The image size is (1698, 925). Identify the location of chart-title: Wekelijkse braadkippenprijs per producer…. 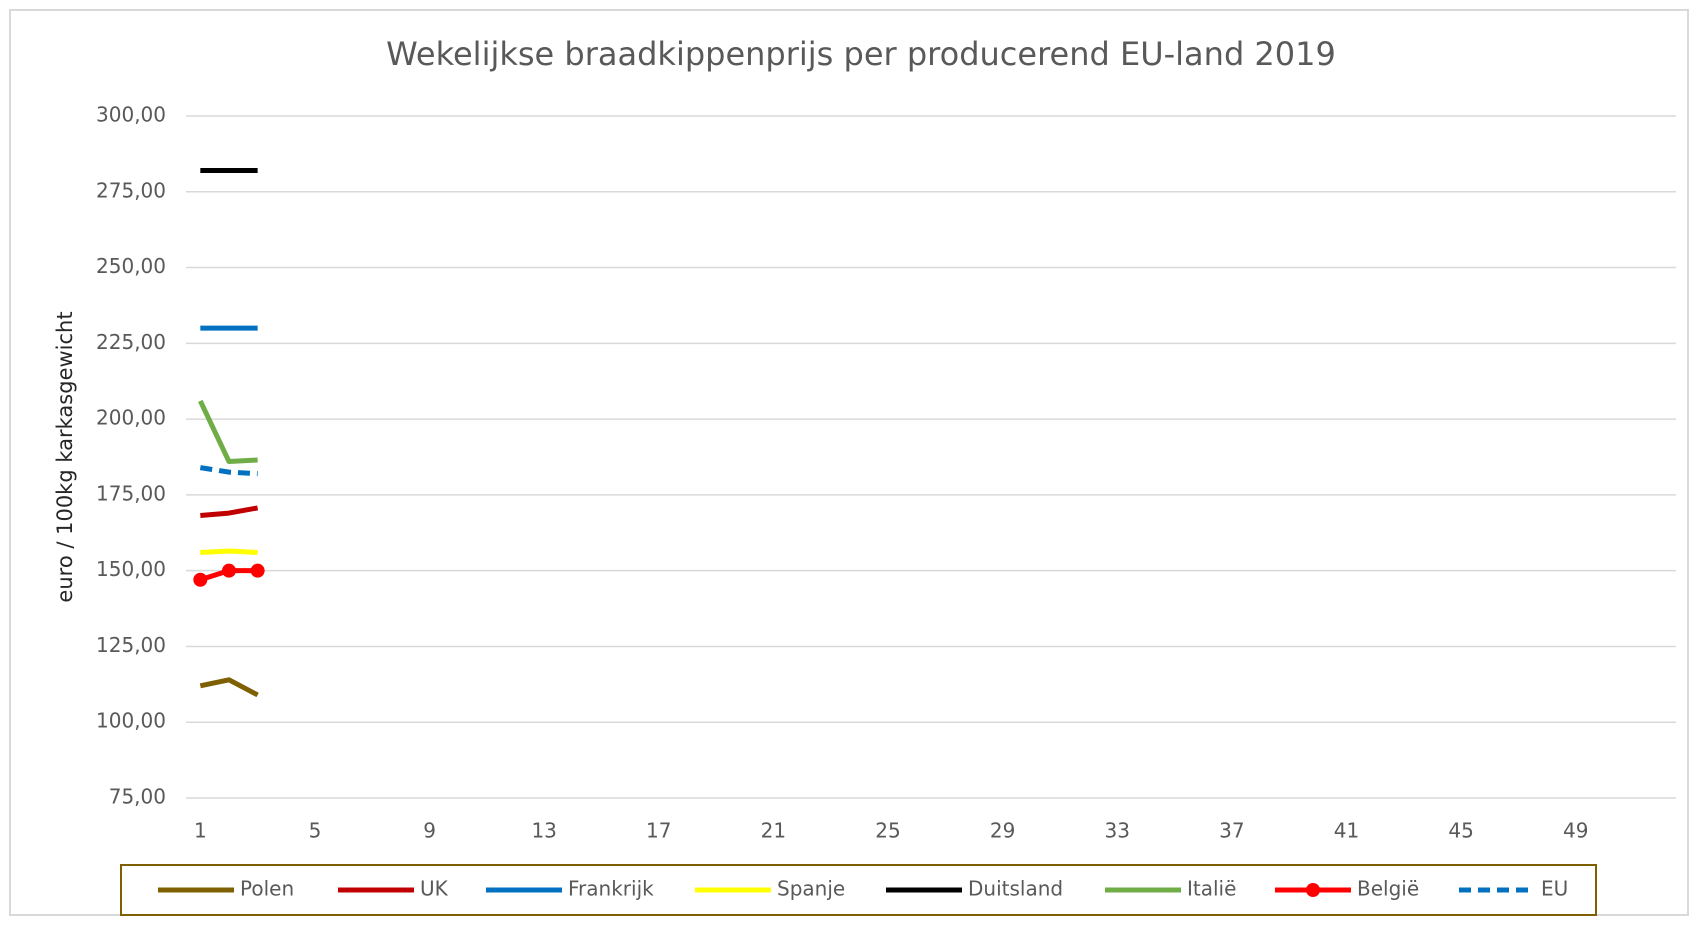
(861, 54).